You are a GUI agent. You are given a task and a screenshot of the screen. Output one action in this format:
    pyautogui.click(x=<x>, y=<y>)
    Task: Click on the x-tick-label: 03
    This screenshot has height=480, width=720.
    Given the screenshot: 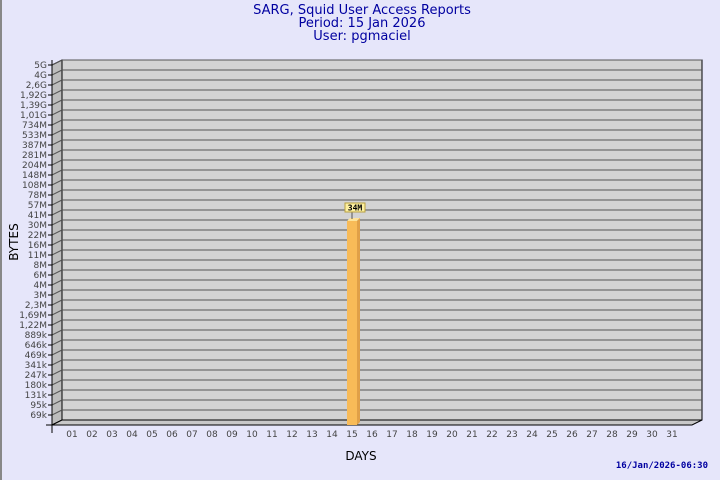 What is the action you would take?
    pyautogui.click(x=111, y=435)
    